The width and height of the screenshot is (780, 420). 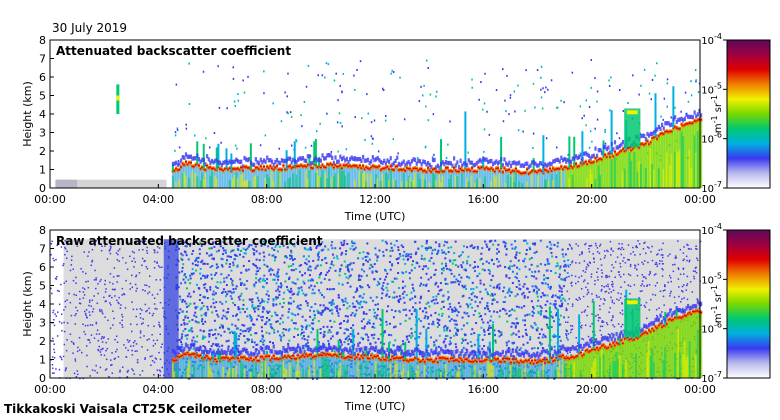 I want to click on surface-haze, so click(x=111, y=183).